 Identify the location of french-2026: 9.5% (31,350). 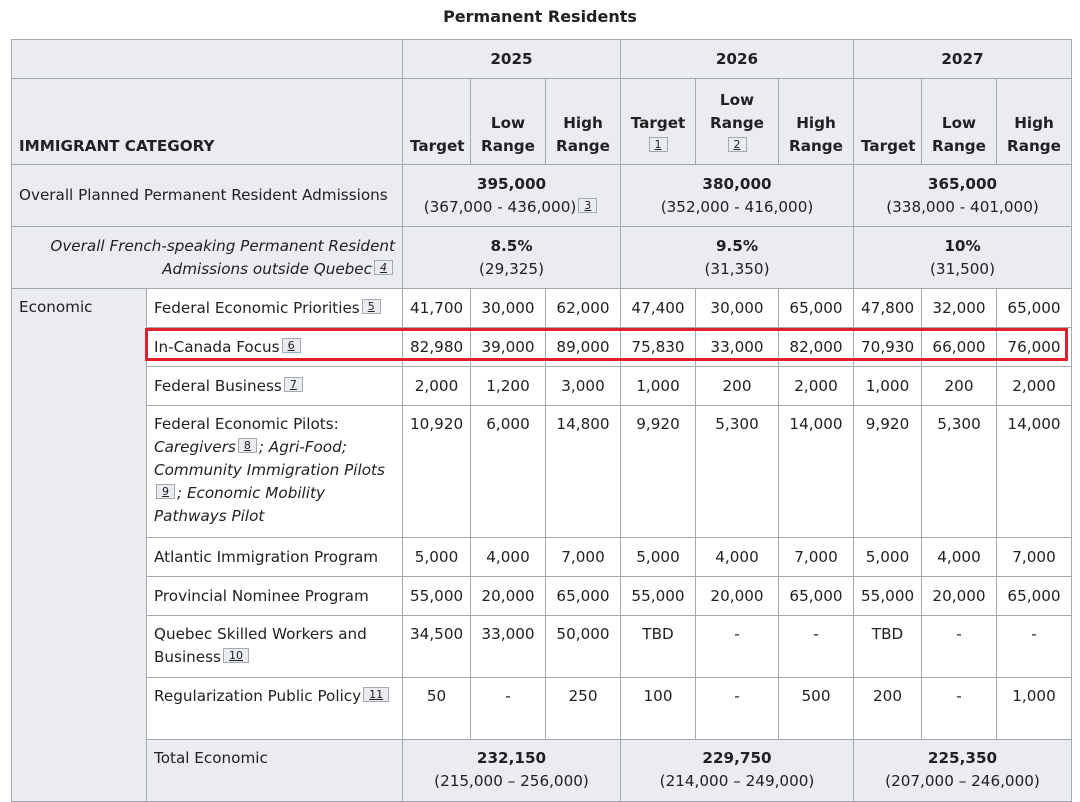
(737, 257).